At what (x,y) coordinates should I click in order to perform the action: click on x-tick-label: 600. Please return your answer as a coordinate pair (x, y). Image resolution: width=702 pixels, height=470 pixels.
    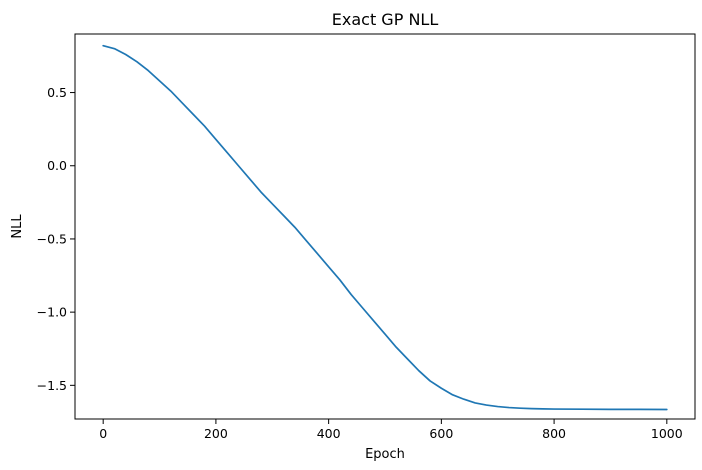
    Looking at the image, I should click on (441, 433).